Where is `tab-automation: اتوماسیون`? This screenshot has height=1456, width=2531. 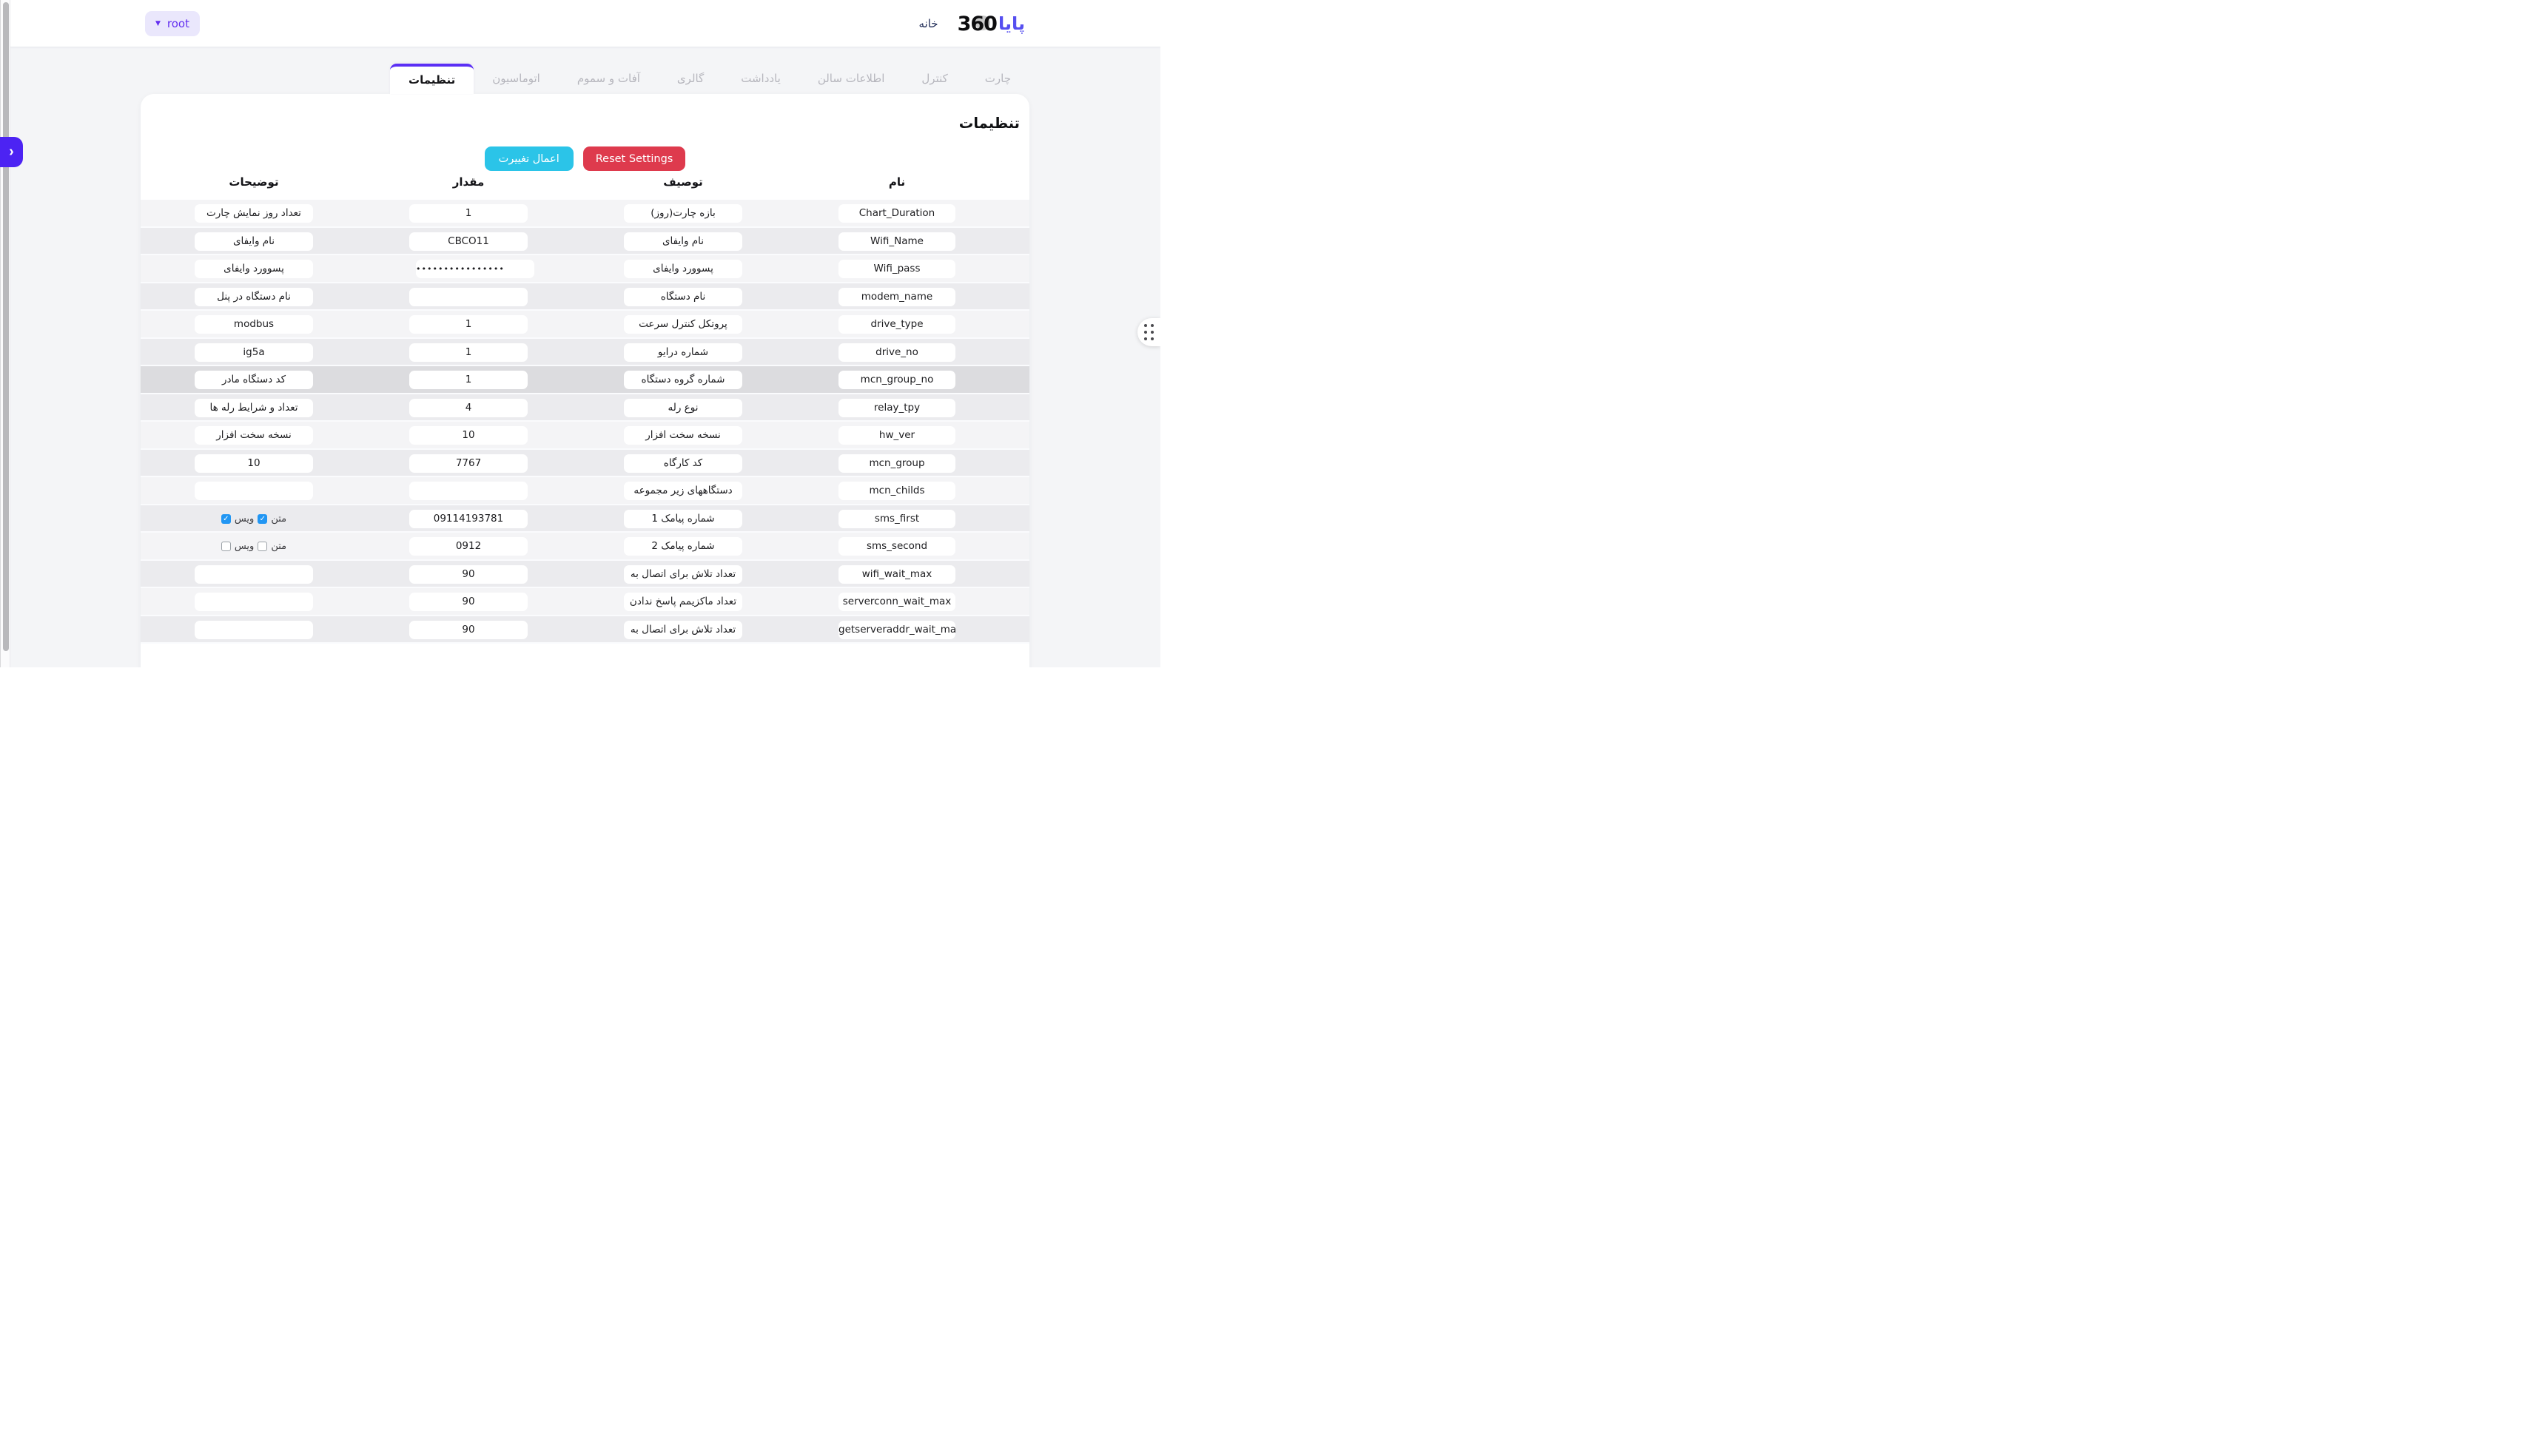 tab-automation: اتوماسیون is located at coordinates (516, 78).